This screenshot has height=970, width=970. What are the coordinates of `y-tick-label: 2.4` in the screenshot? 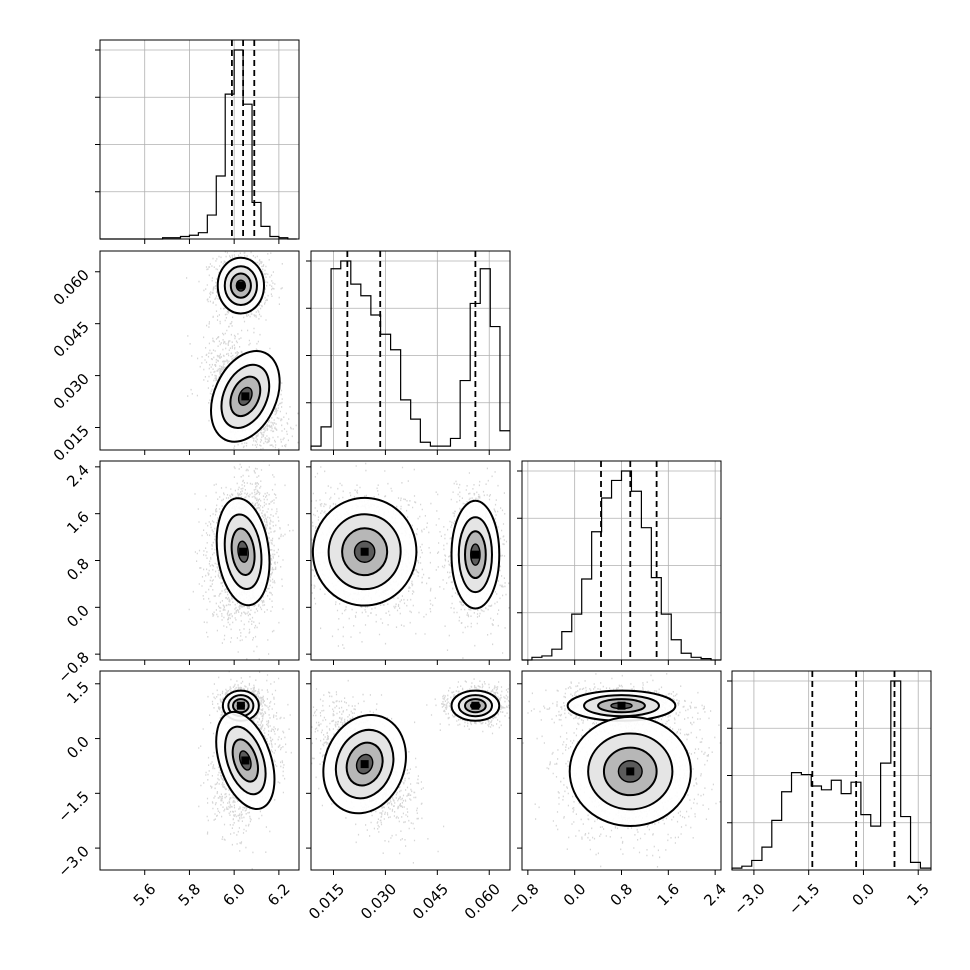 It's located at (78, 476).